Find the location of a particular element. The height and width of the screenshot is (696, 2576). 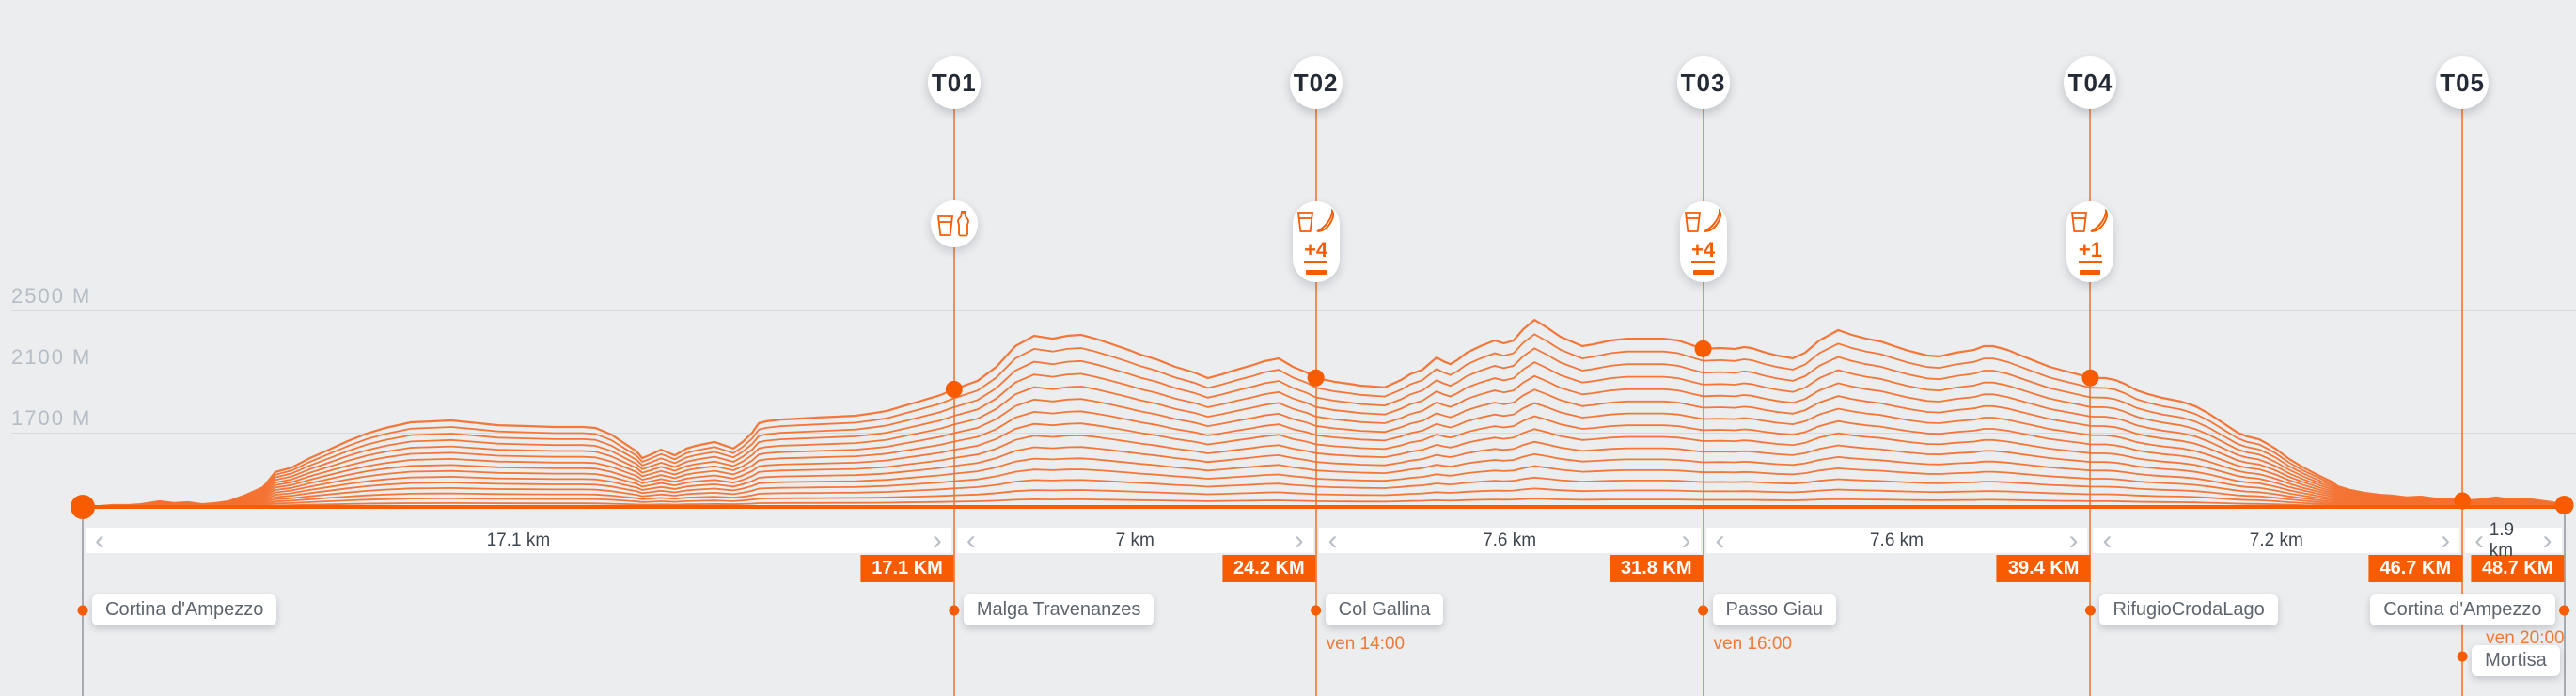

place-label: Malga Travenanzes is located at coordinates (1059, 610).